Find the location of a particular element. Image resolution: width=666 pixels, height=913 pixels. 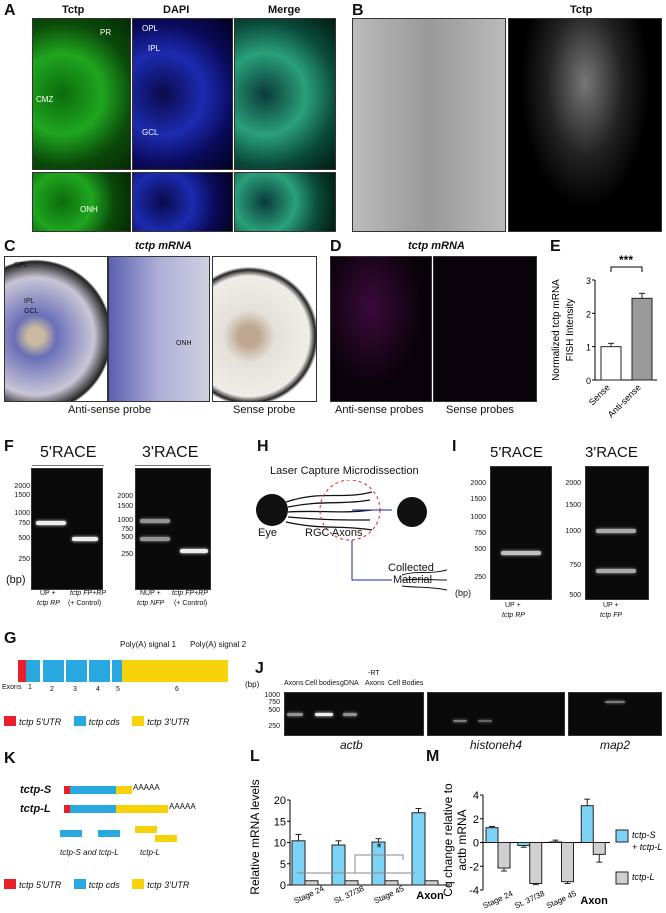

image-c-antisense is located at coordinates (56, 329).